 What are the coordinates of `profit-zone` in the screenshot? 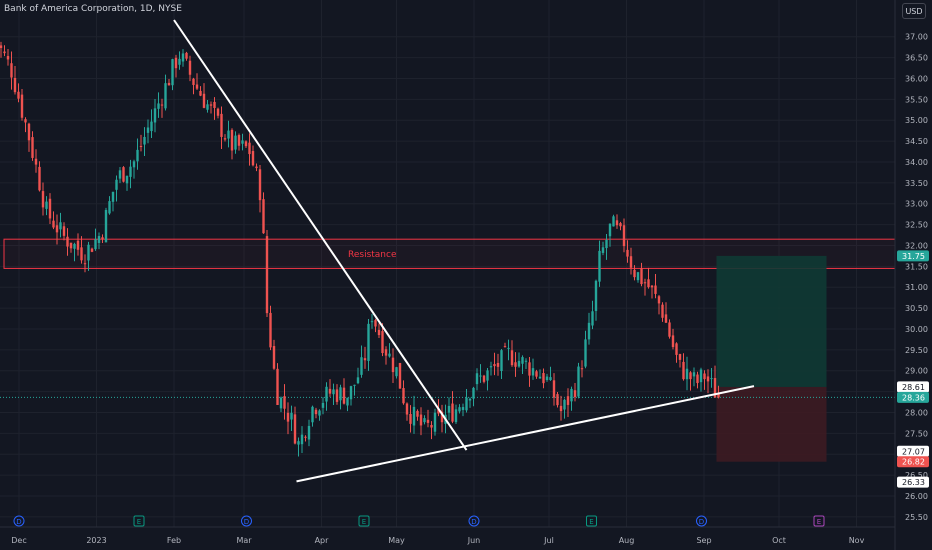 It's located at (771, 321).